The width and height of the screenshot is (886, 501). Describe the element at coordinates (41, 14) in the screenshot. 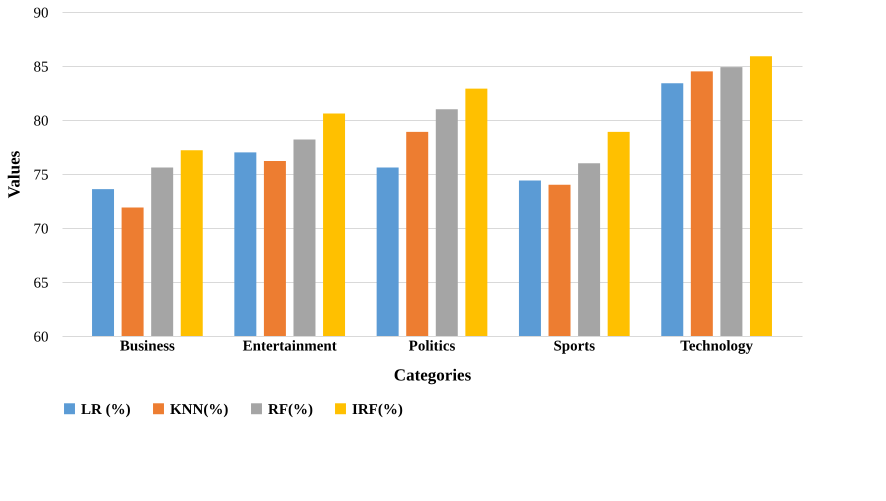

I see `y-tick-label: 90` at that location.